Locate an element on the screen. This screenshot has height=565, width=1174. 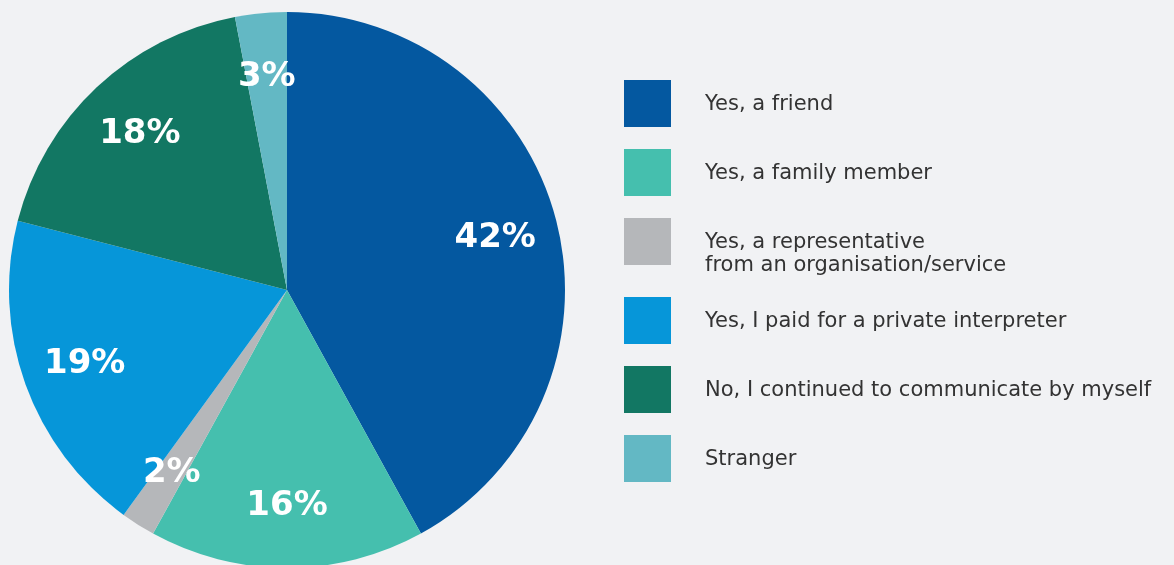
legend-label: No, I continued to communicate by myself is located at coordinates (928, 388).